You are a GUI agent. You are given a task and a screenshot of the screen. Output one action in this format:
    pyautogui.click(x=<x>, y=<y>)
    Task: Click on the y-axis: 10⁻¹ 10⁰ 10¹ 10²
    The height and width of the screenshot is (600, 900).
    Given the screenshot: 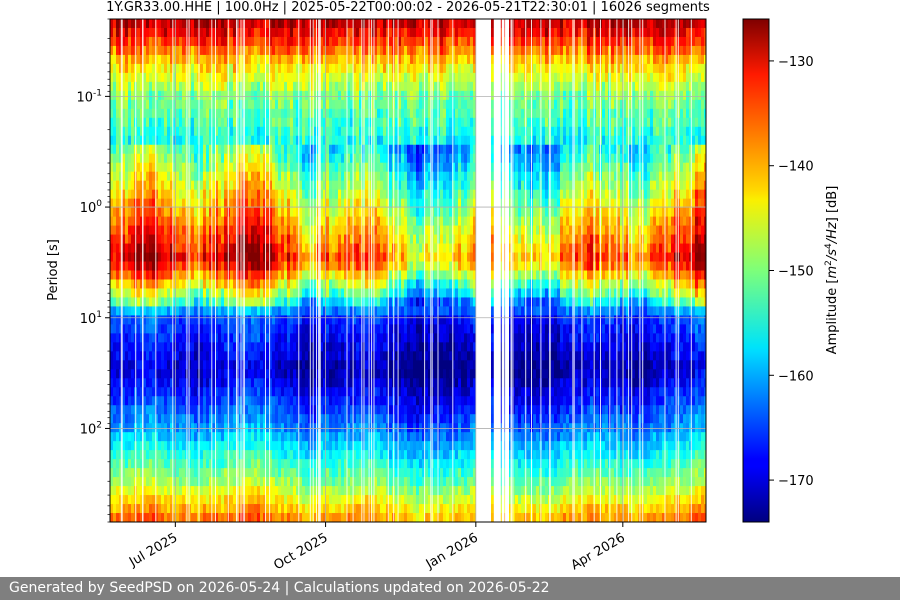 What is the action you would take?
    pyautogui.click(x=93, y=270)
    